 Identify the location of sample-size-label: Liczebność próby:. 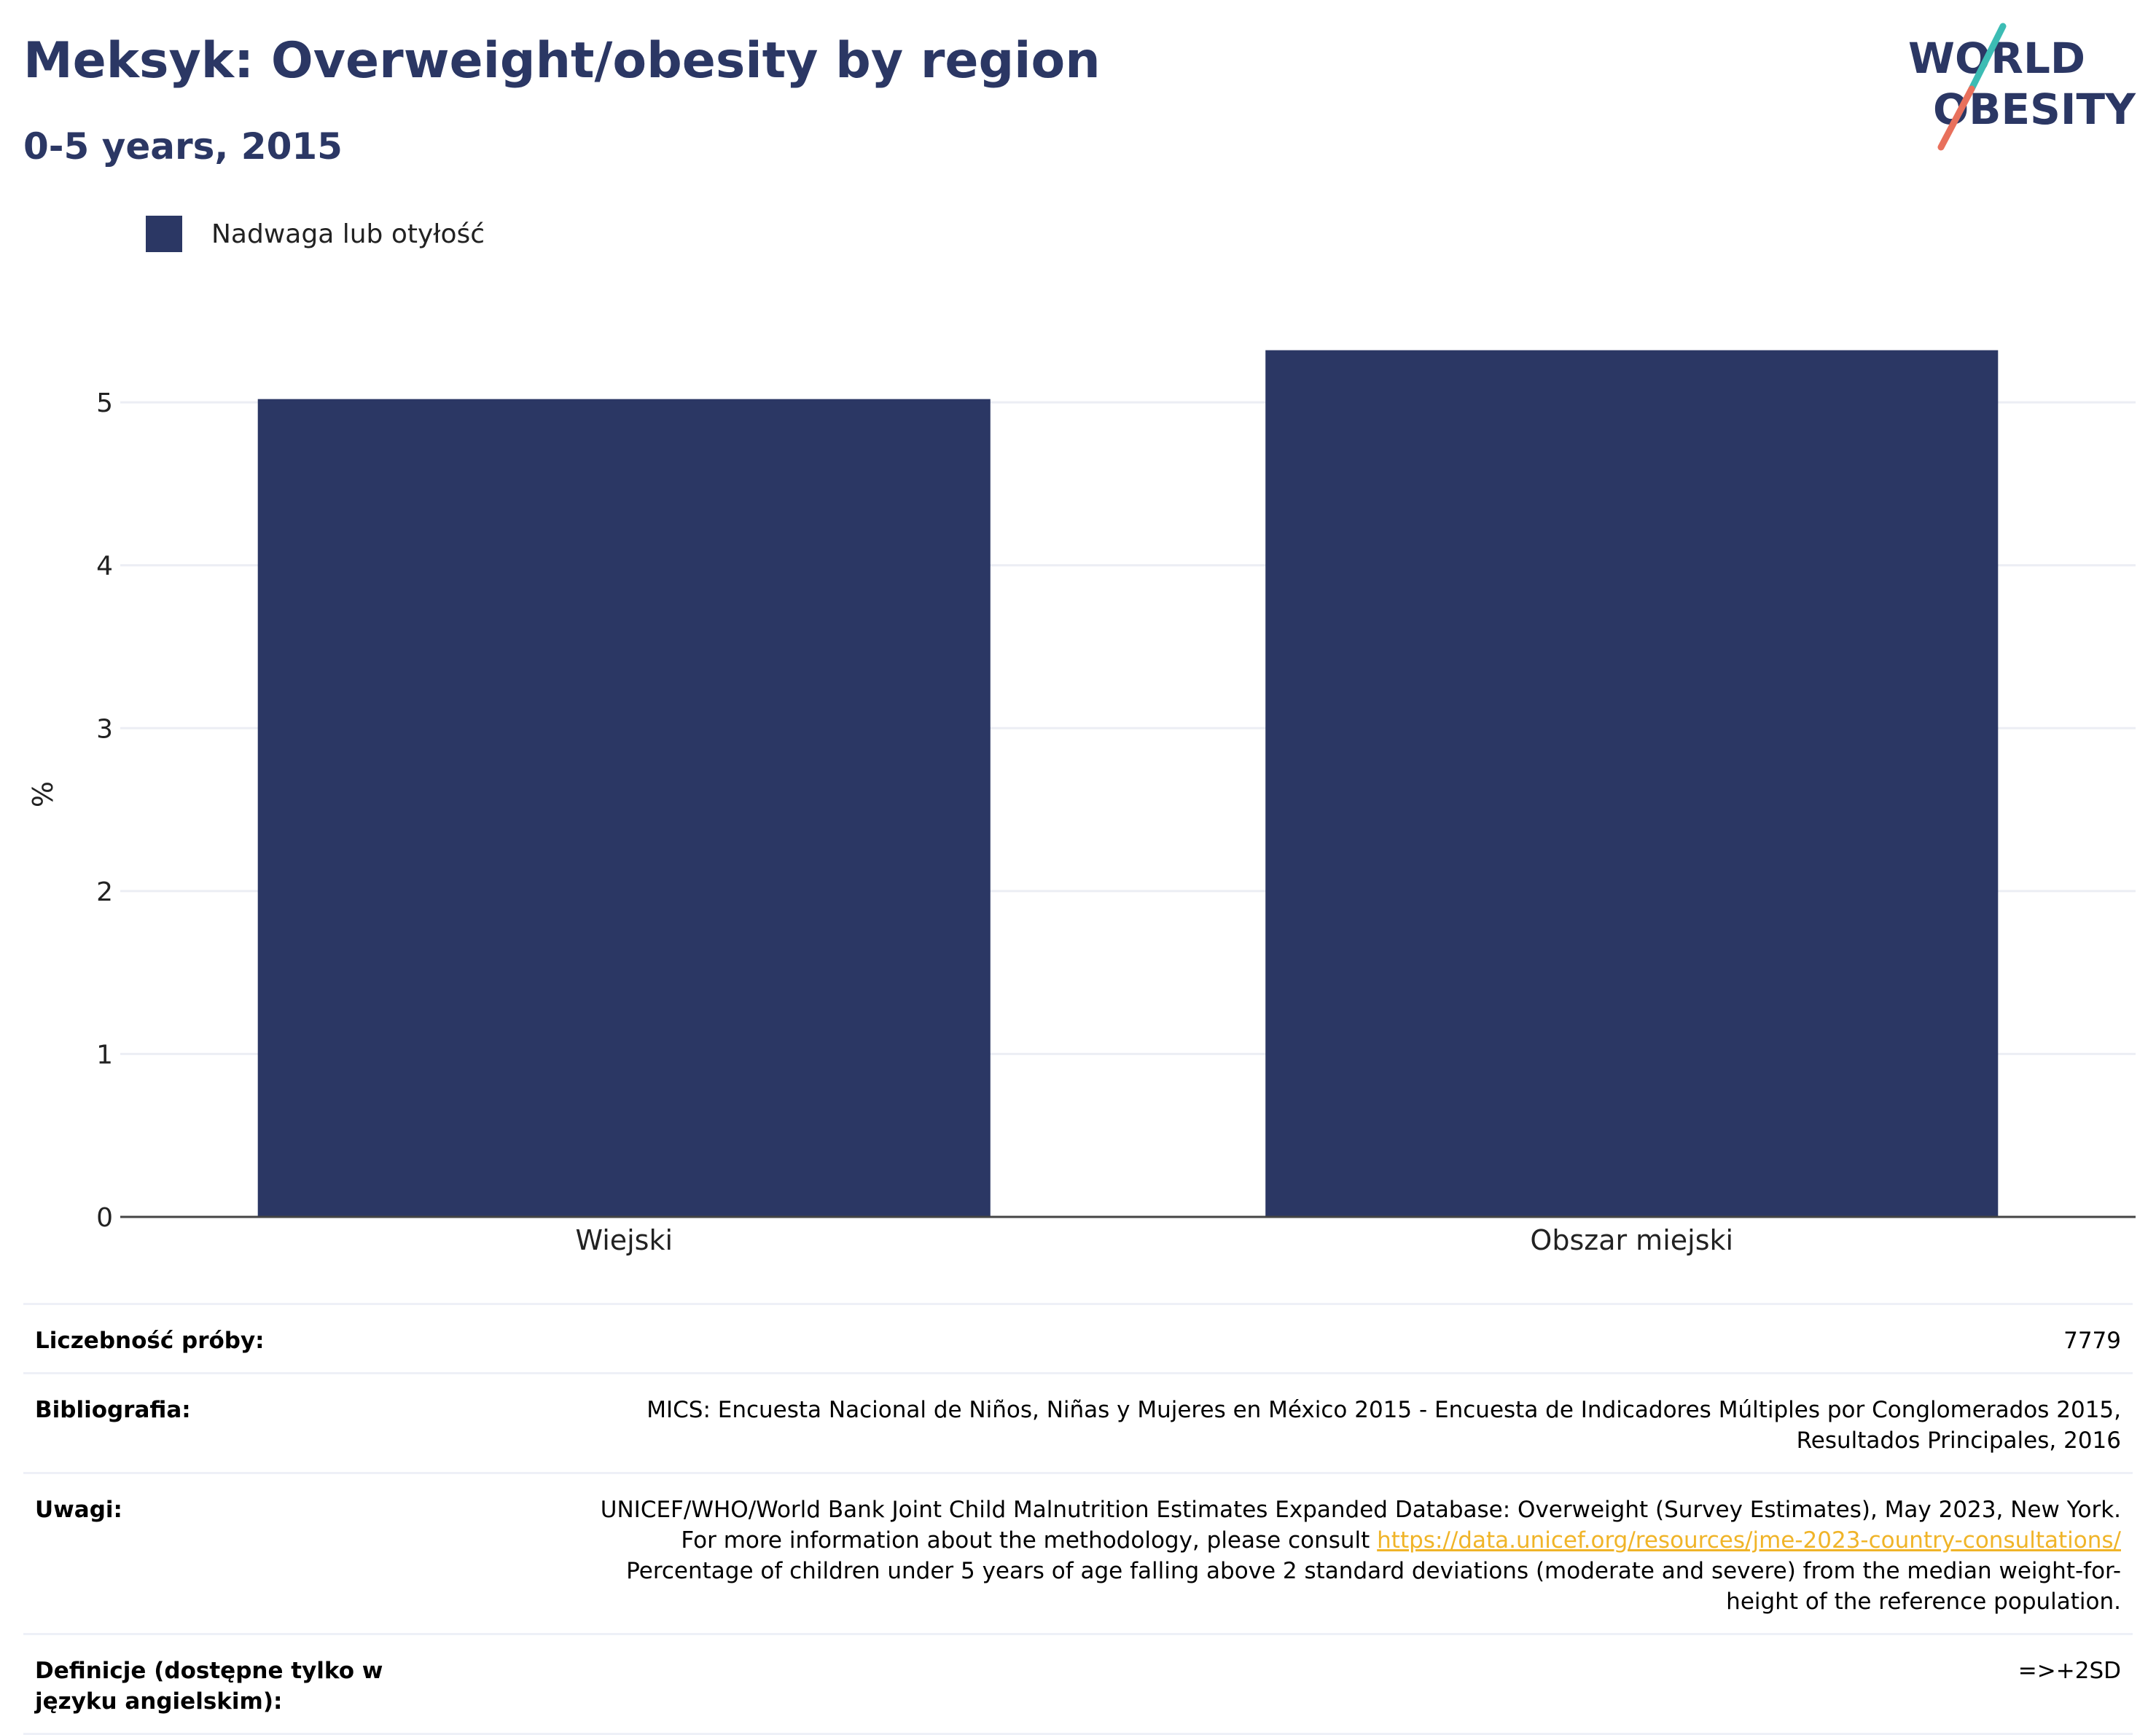
(150, 1341).